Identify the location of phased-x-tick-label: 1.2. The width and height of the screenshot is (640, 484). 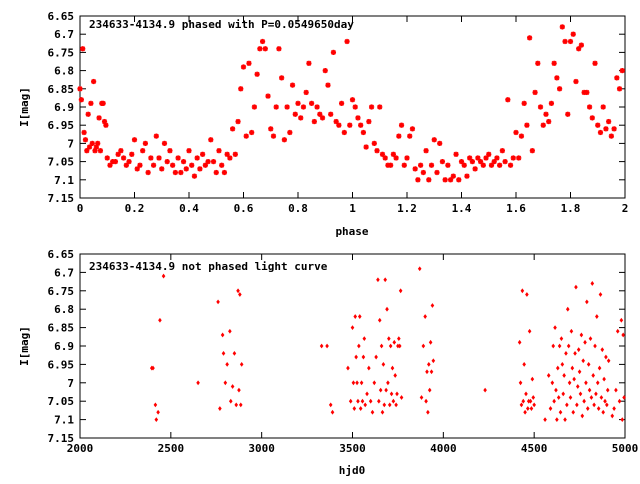
(407, 208).